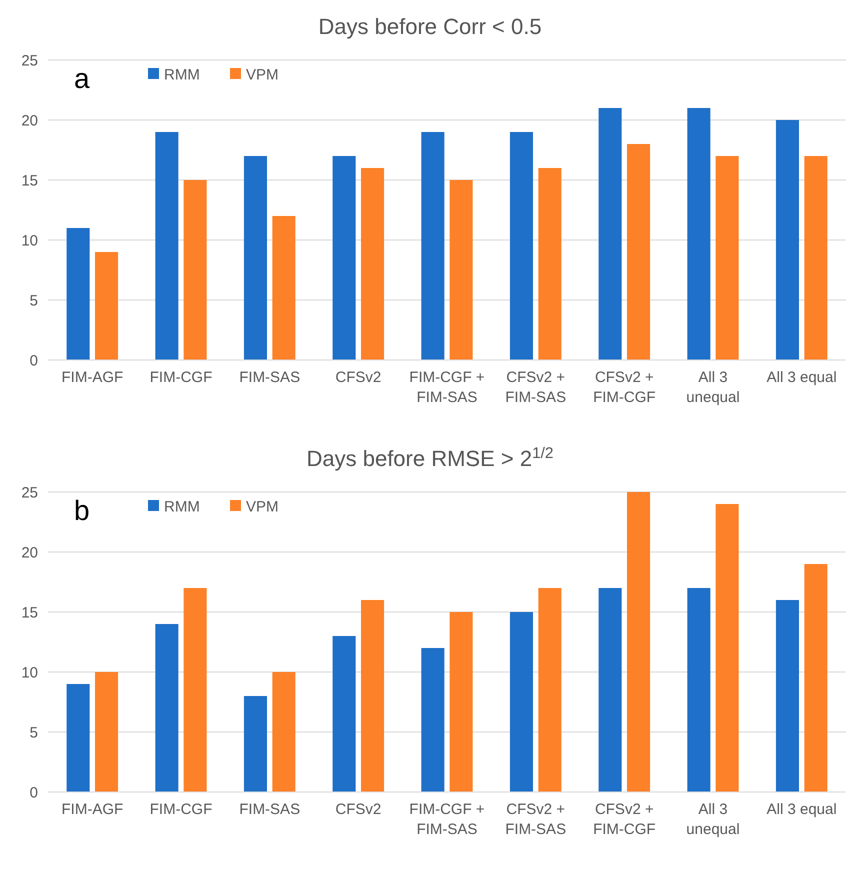 The image size is (860, 871). I want to click on annotation: a, so click(82, 78).